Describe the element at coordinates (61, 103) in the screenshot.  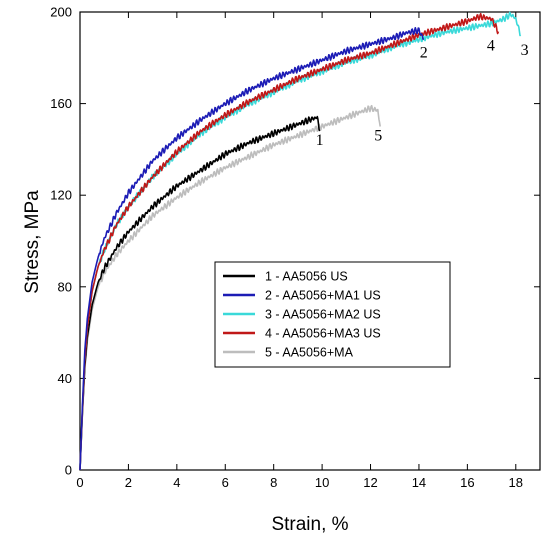
I see `y-tick-label: 160` at that location.